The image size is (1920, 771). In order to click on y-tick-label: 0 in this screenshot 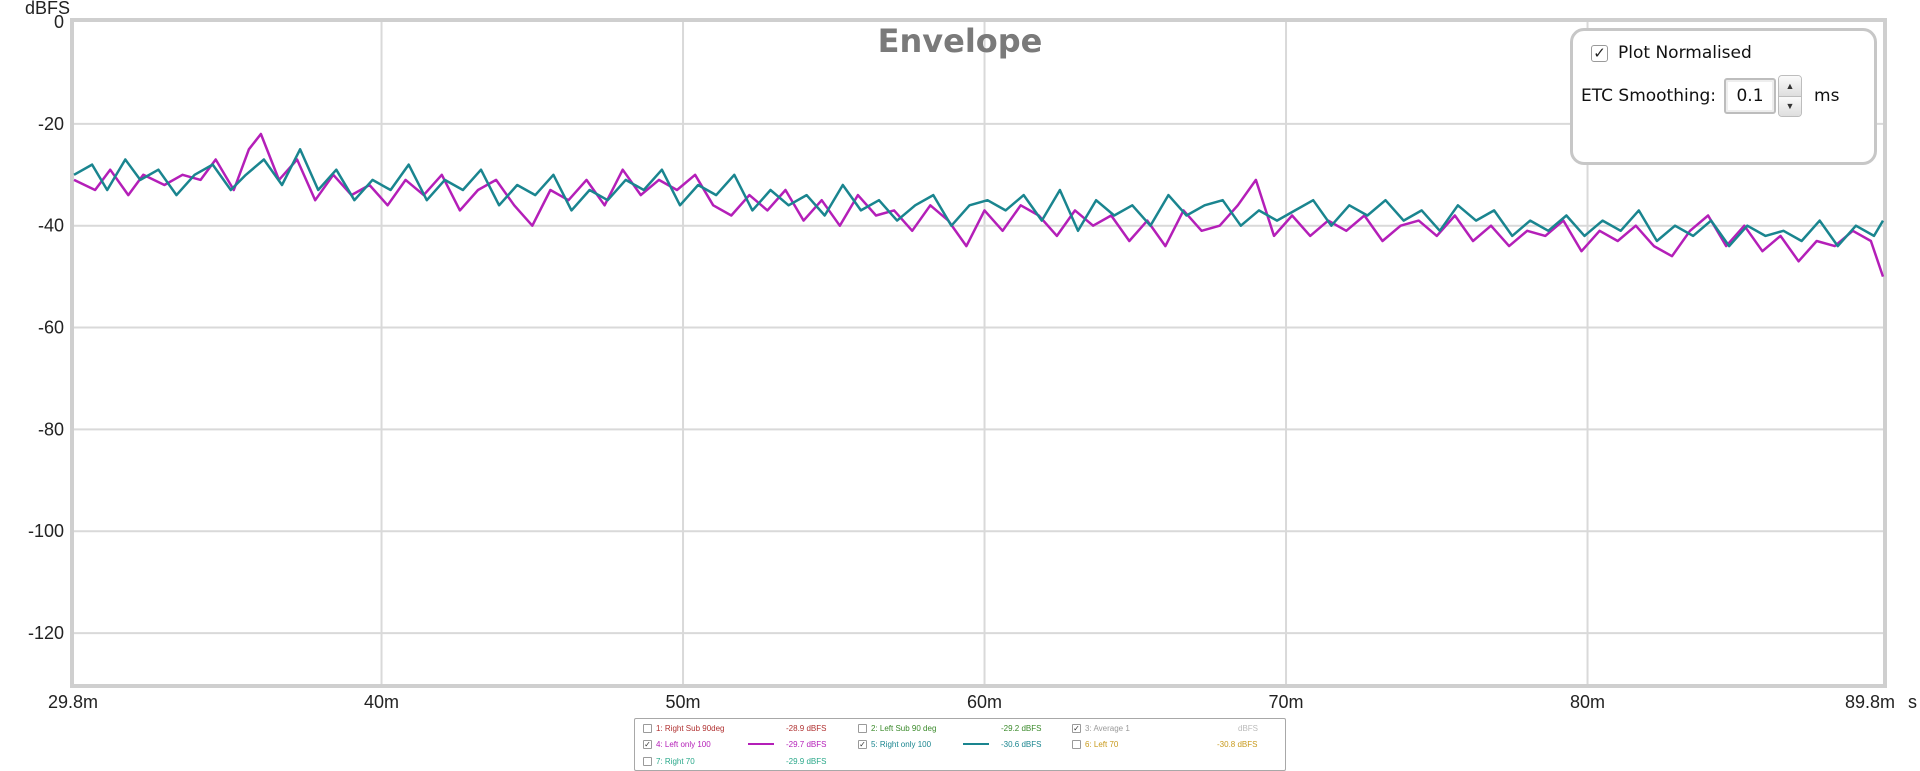, I will do `click(59, 22)`.